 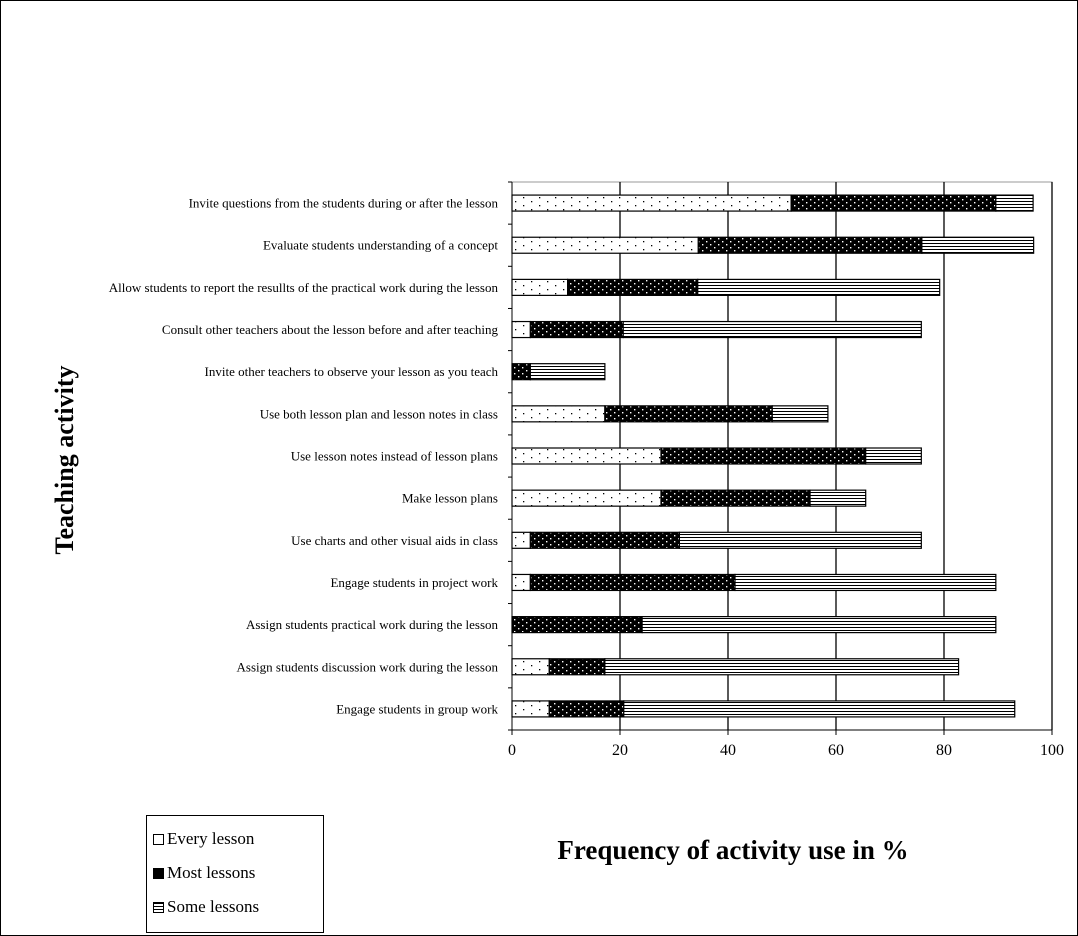 What do you see at coordinates (211, 872) in the screenshot?
I see `legend-label-most-lessons: Most lessons` at bounding box center [211, 872].